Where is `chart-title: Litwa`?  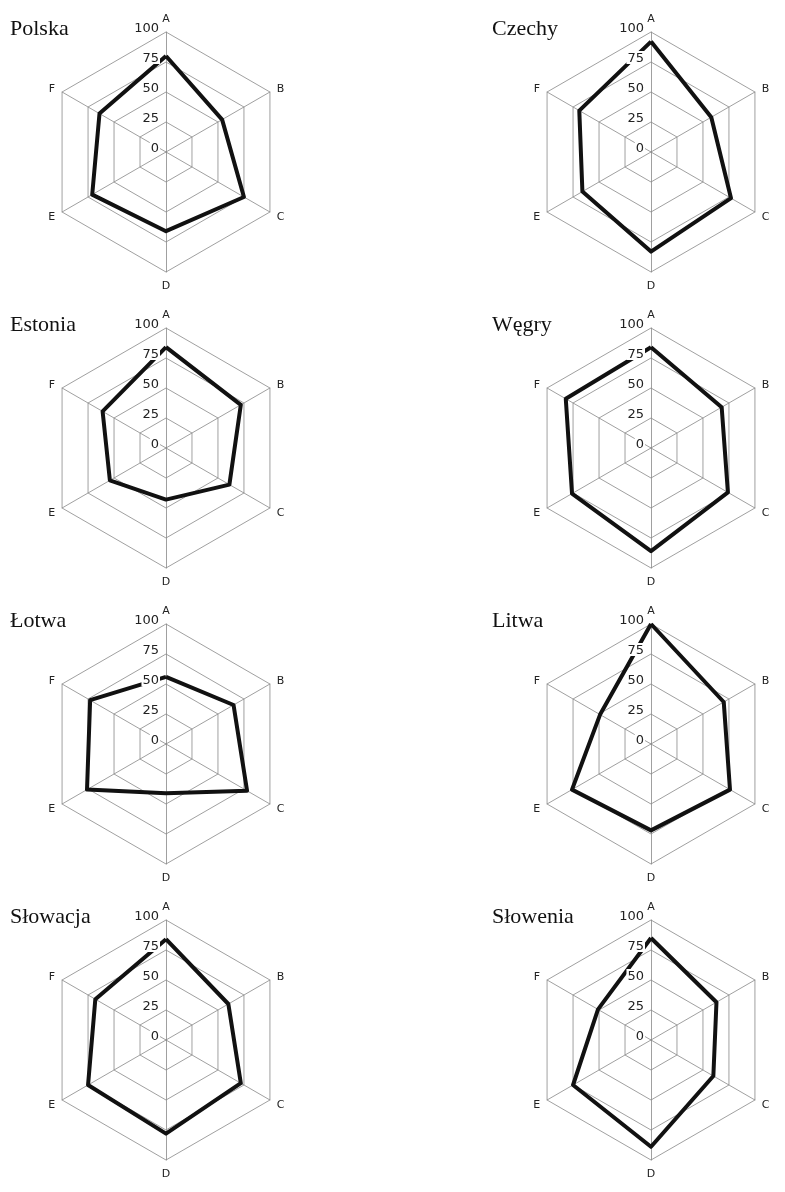 chart-title: Litwa is located at coordinates (518, 619).